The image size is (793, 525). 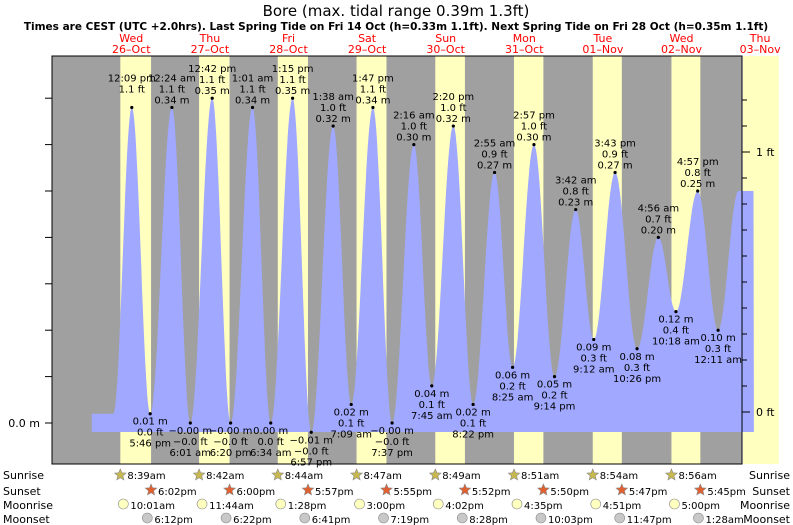 I want to click on tide-height-m-label: 0.34 m, so click(x=252, y=100).